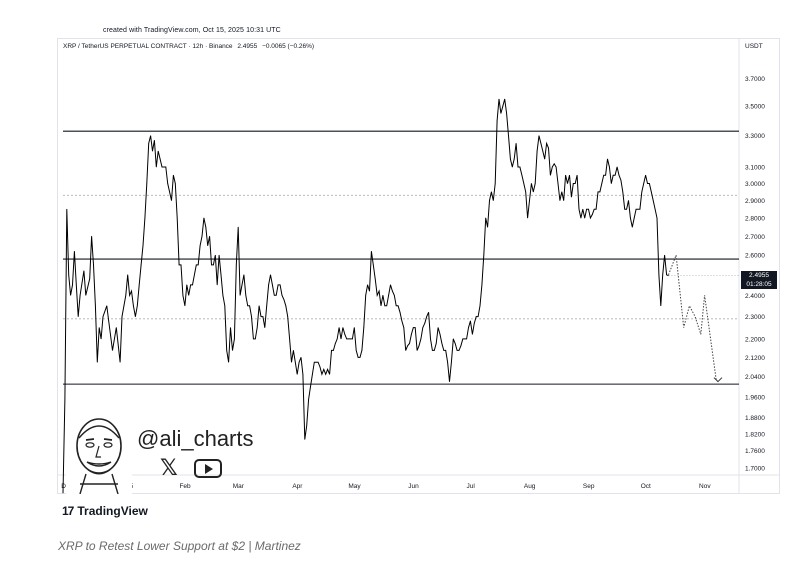 This screenshot has height=576, width=797. What do you see at coordinates (755, 339) in the screenshot?
I see `y-tick-label-11: 2.2000` at bounding box center [755, 339].